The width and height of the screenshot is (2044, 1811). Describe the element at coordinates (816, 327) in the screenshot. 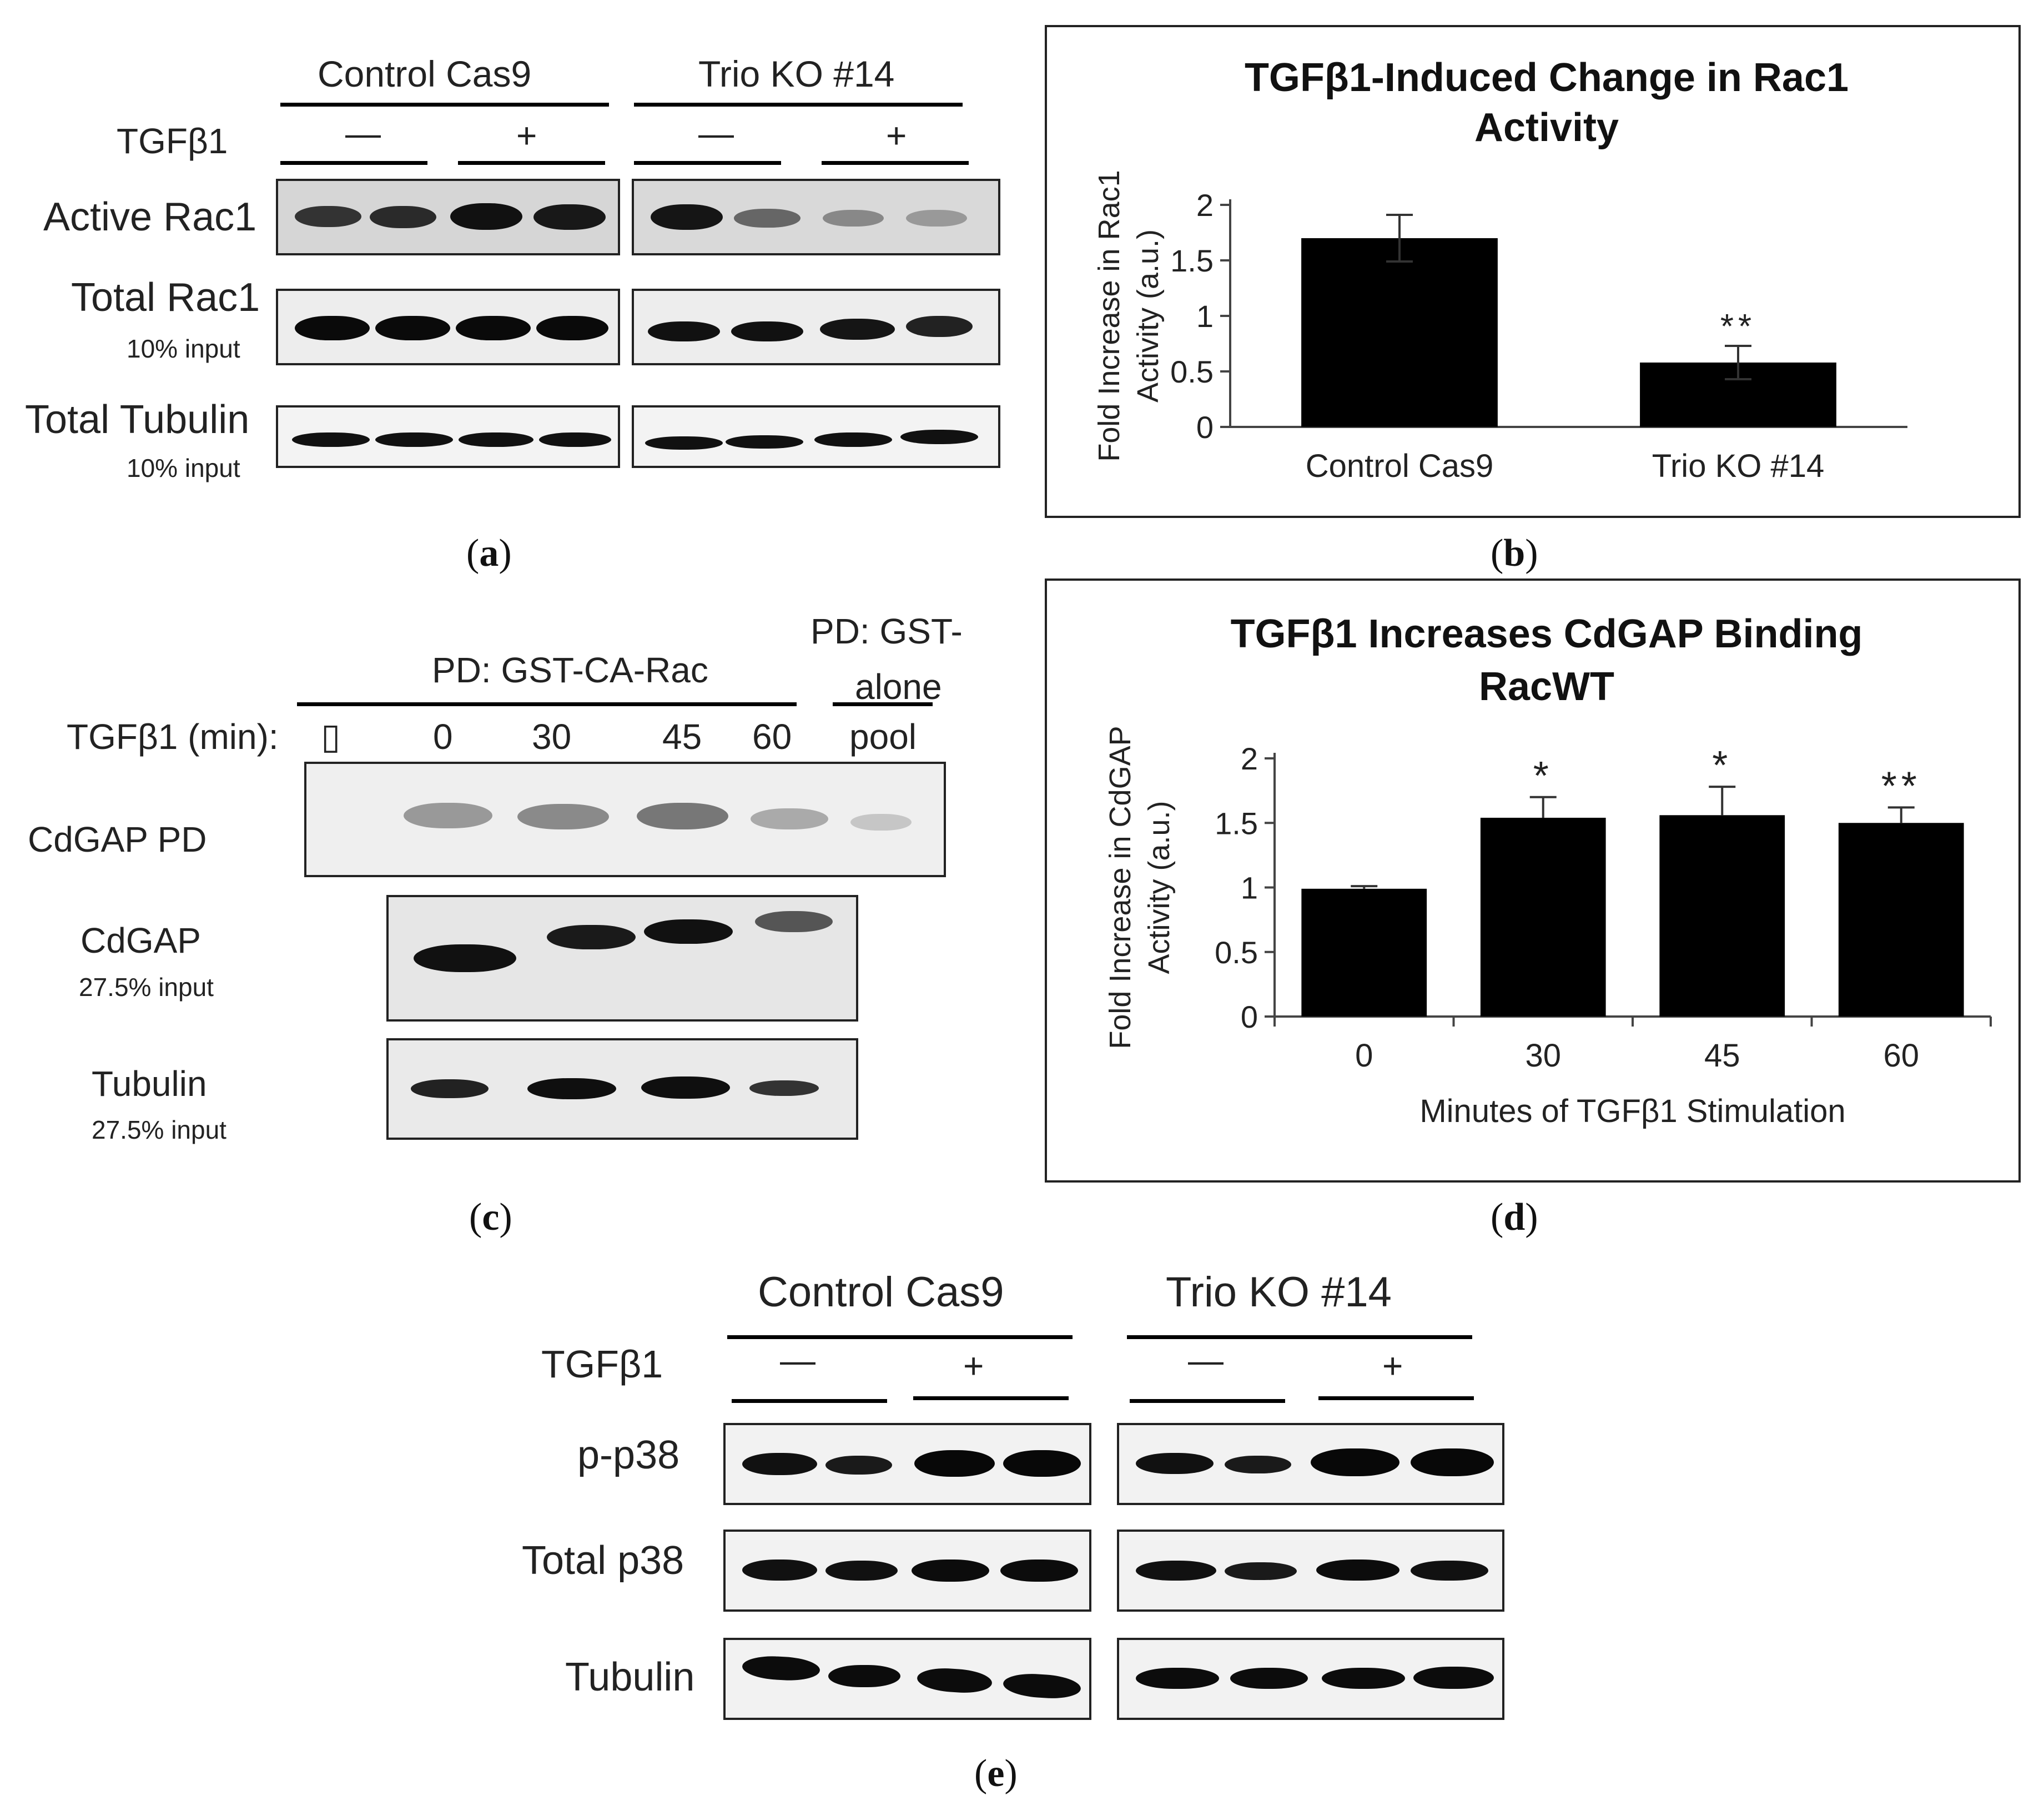

I see `blot-total-rac1-trio` at that location.